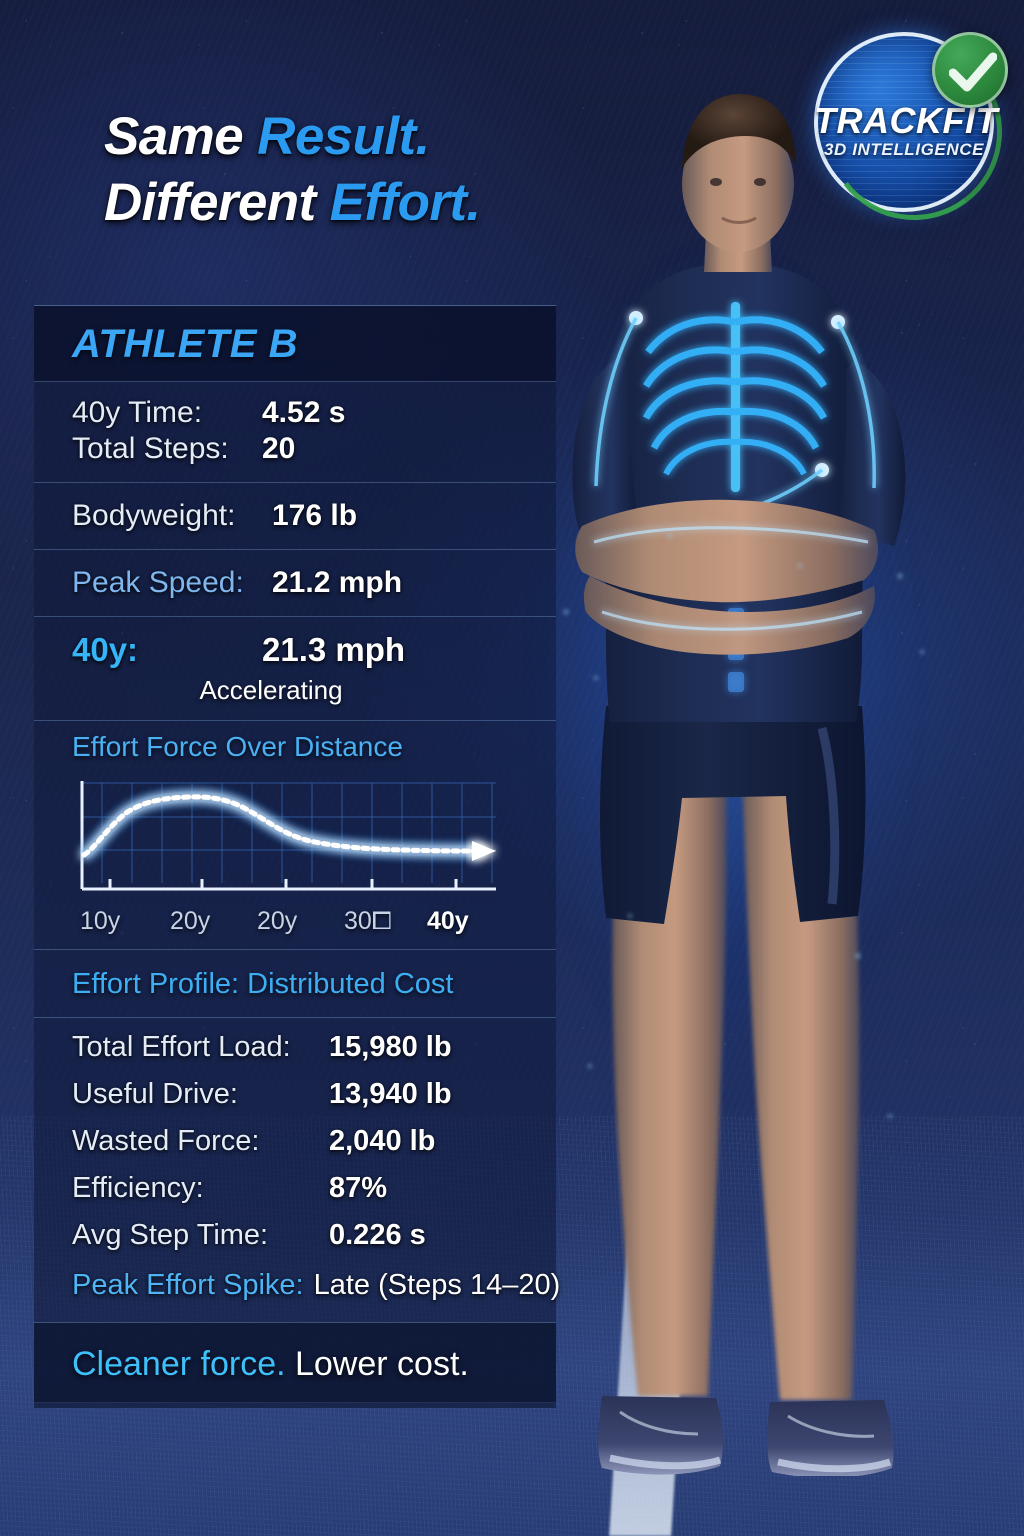 Image resolution: width=1024 pixels, height=1536 pixels. I want to click on check-icon, so click(970, 70).